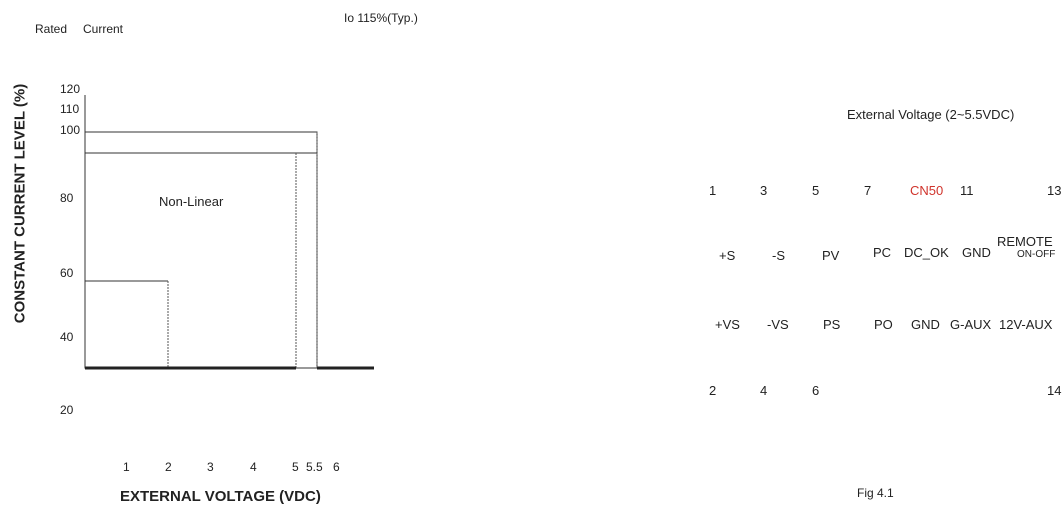 Image resolution: width=1064 pixels, height=511 pixels. I want to click on level-100-box, so click(201, 250).